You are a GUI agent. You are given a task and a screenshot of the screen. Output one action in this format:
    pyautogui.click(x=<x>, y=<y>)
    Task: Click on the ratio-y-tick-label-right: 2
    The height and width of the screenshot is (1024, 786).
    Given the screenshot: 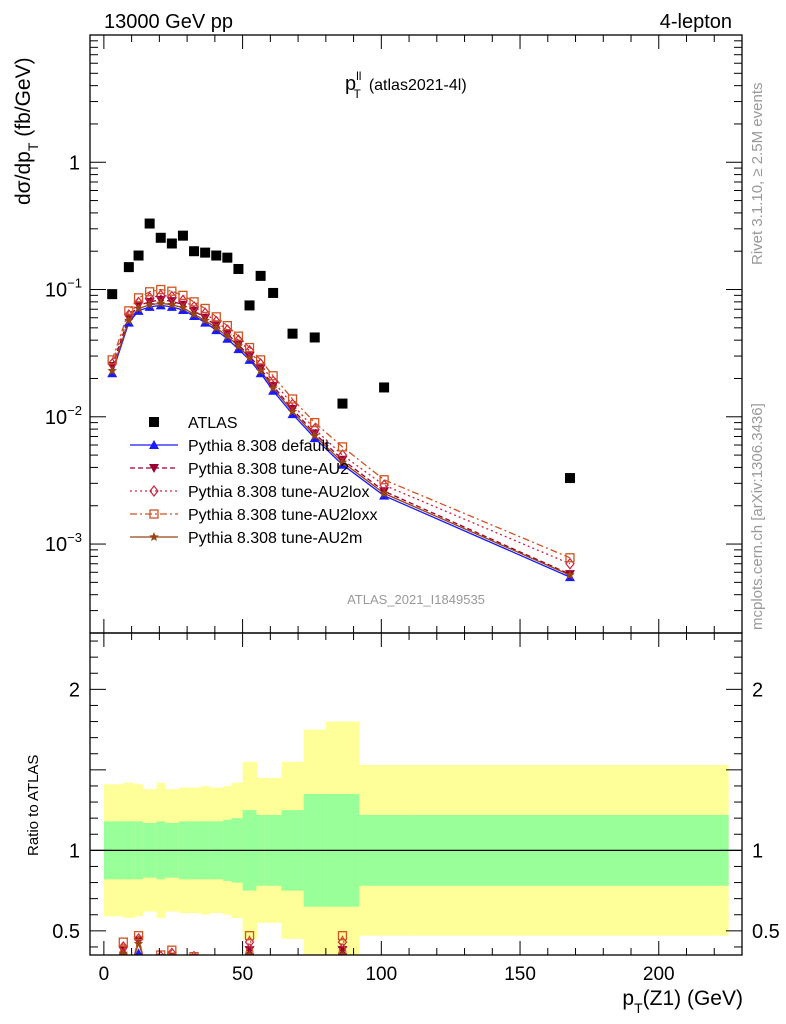 What is the action you would take?
    pyautogui.click(x=757, y=690)
    